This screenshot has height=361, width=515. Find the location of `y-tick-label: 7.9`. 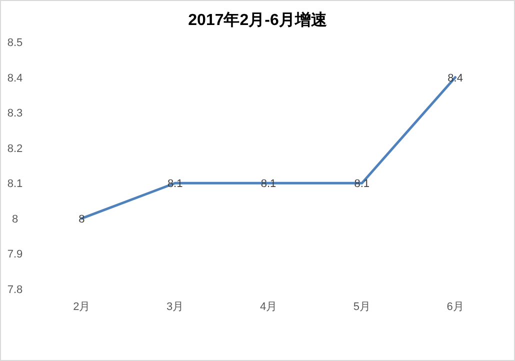

y-tick-label: 7.9 is located at coordinates (15, 254).